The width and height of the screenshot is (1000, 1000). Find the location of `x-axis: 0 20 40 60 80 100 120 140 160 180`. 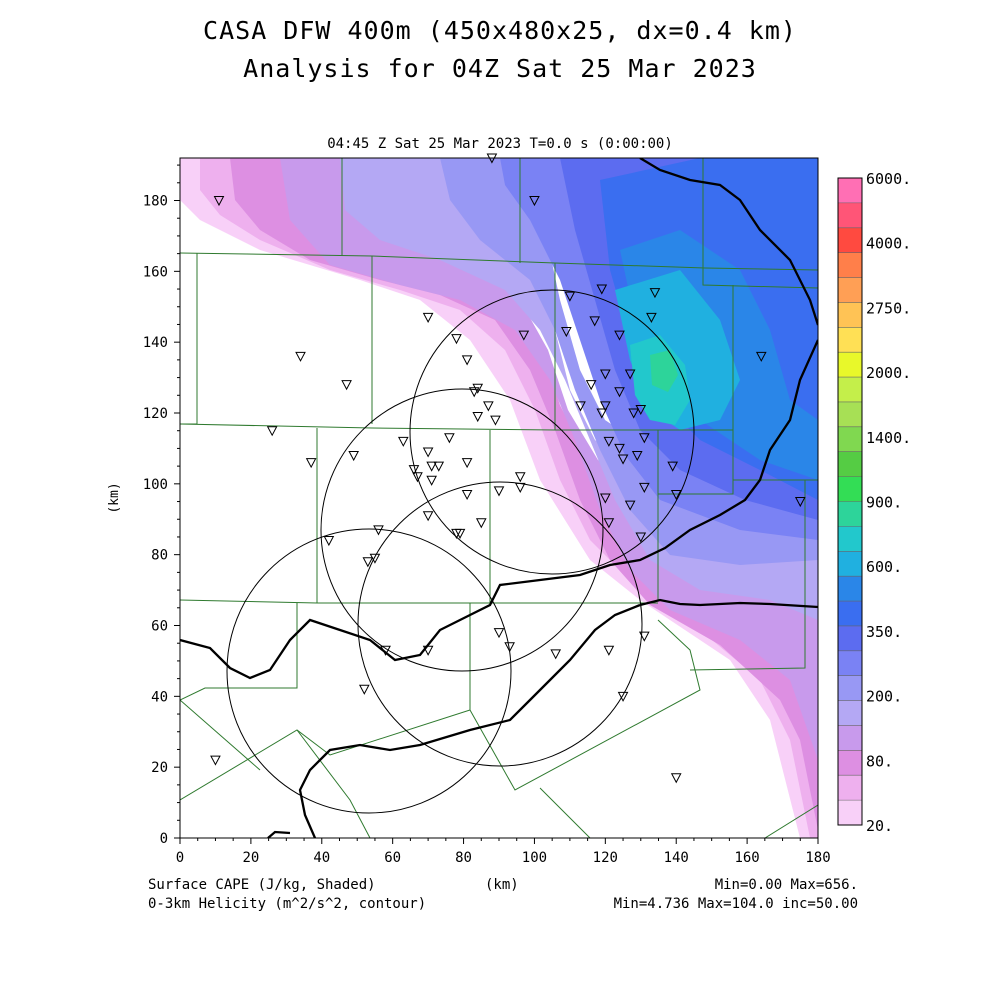

x-axis: 0 20 40 60 80 100 120 140 160 180 is located at coordinates (503, 852).